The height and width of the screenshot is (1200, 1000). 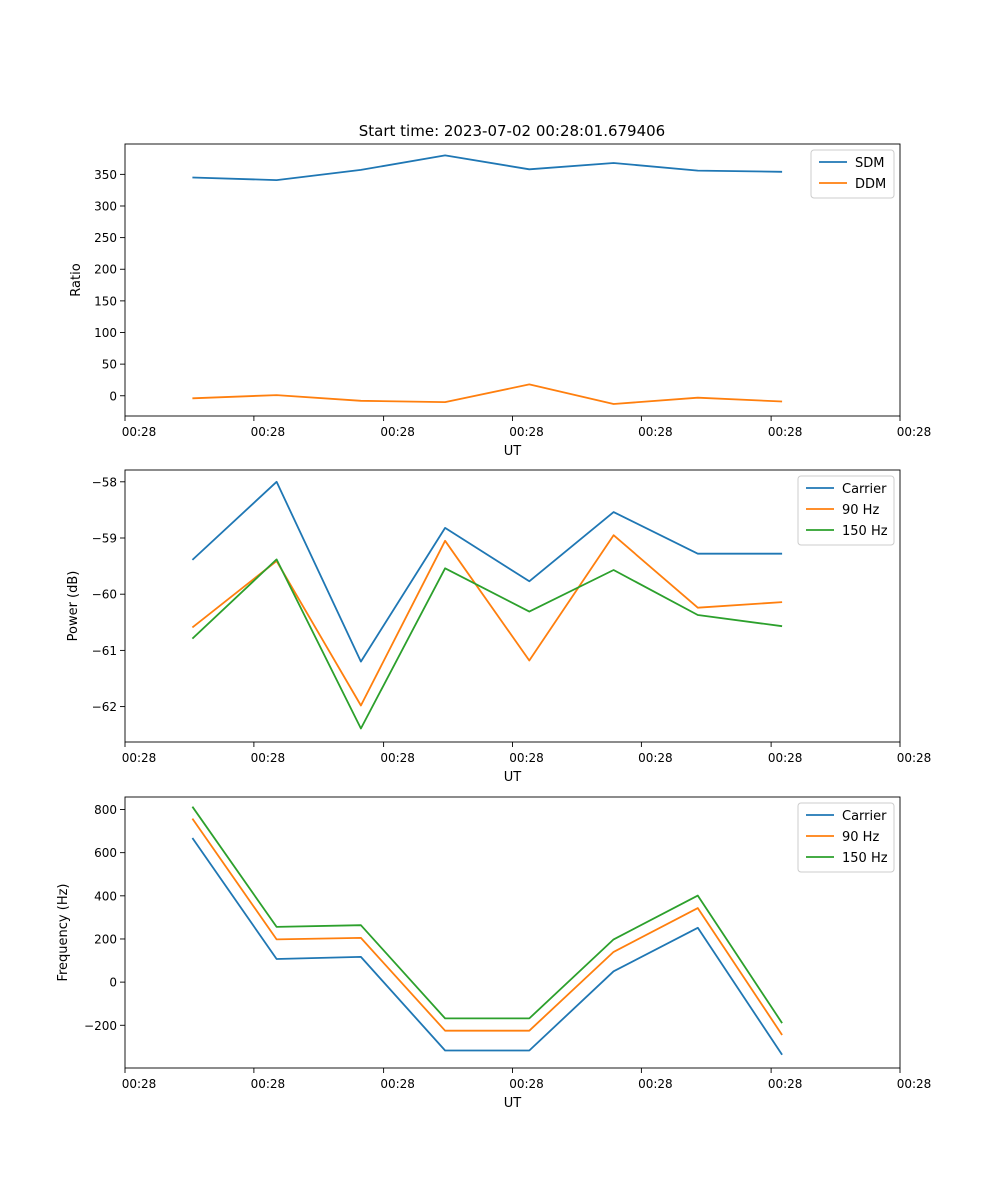 I want to click on y-tick-label: −200, so click(x=100, y=1026).